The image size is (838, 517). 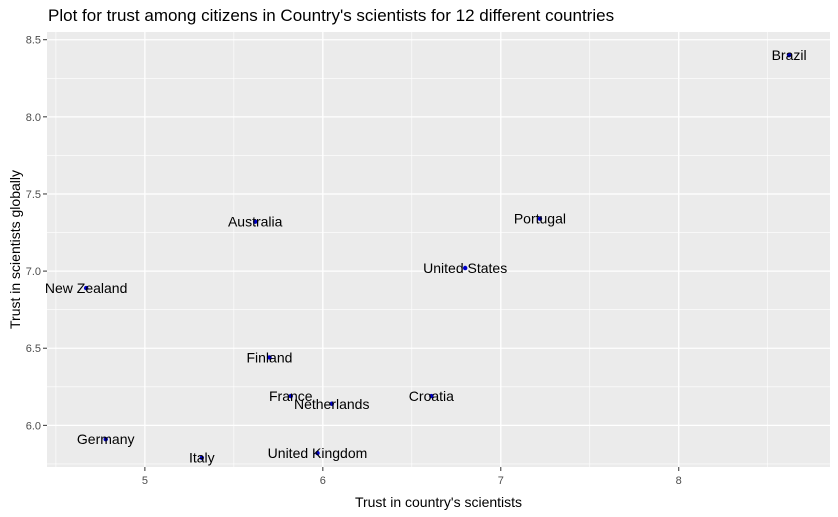 I want to click on point-label: Australia, so click(x=255, y=222).